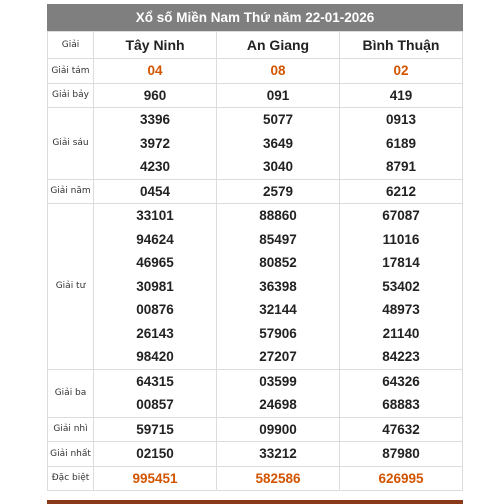  I want to click on prize-label: Giải sáu, so click(70, 143).